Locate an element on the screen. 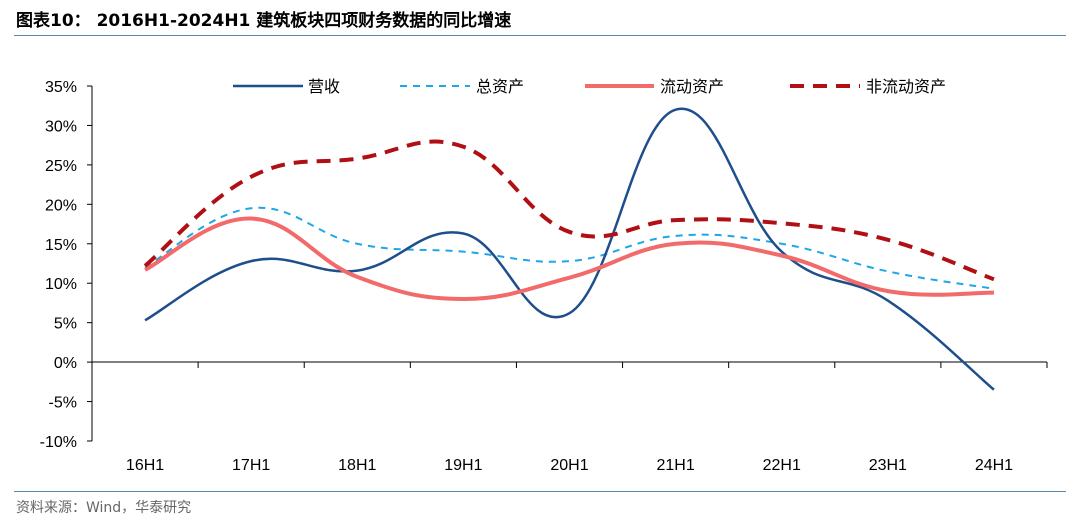  legend-label: 非流动资产 is located at coordinates (906, 86).